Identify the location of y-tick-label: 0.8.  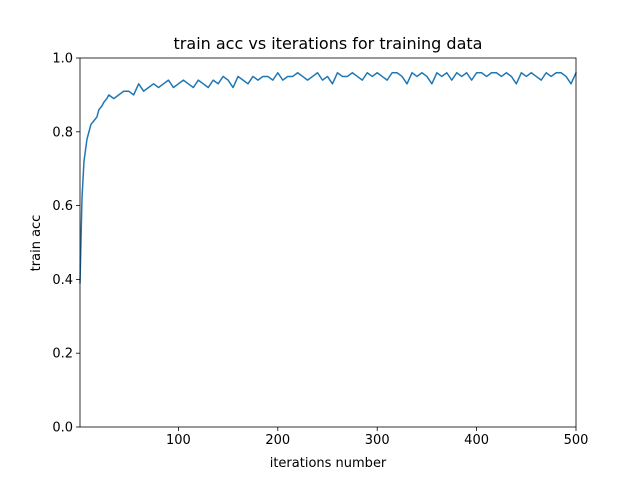
(62, 132).